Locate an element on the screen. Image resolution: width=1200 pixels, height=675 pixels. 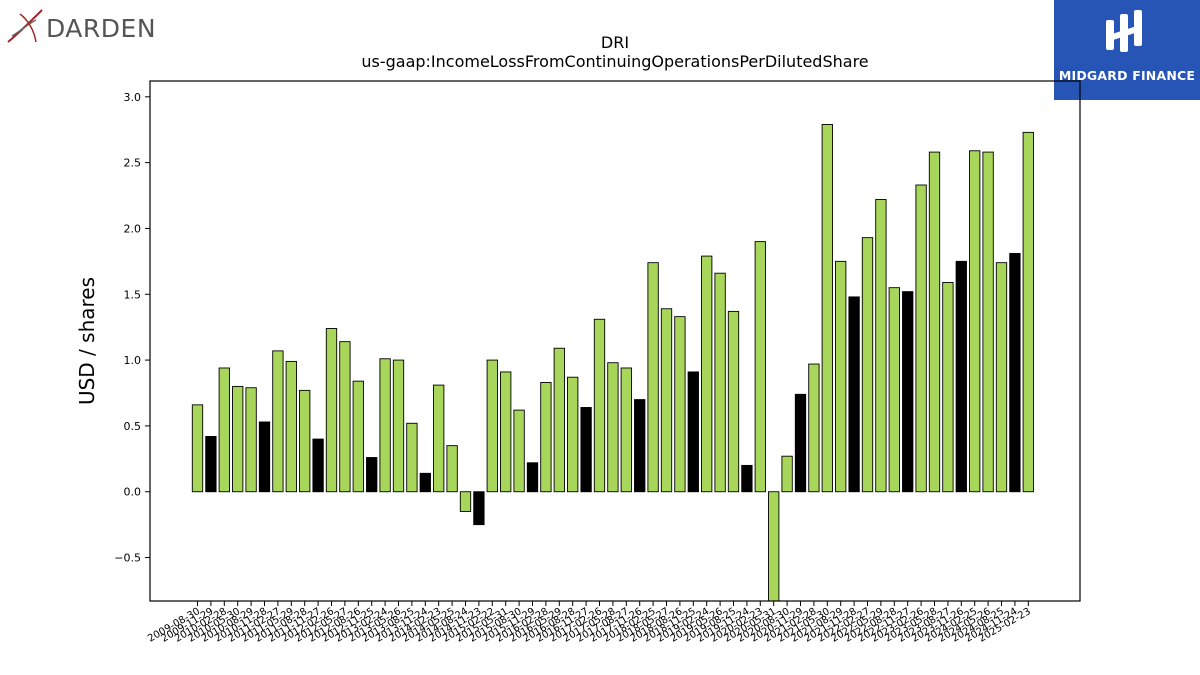
darden-wordmark: DARDEN is located at coordinates (101, 28).